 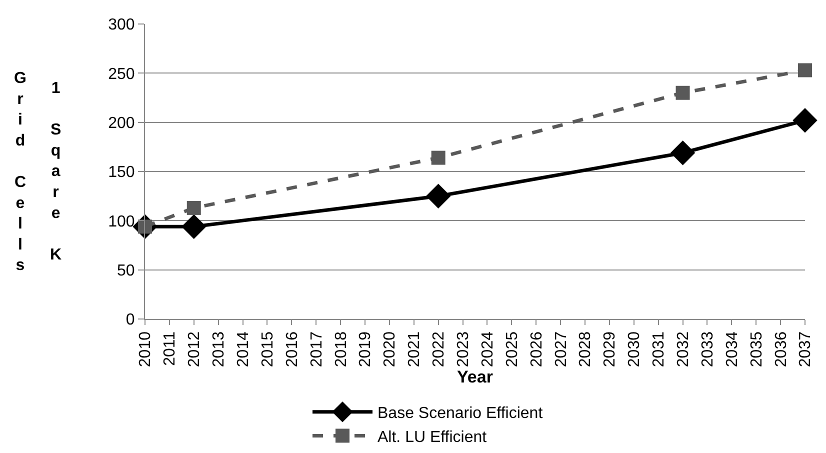 I want to click on x-tick-label: 2018, so click(x=341, y=349).